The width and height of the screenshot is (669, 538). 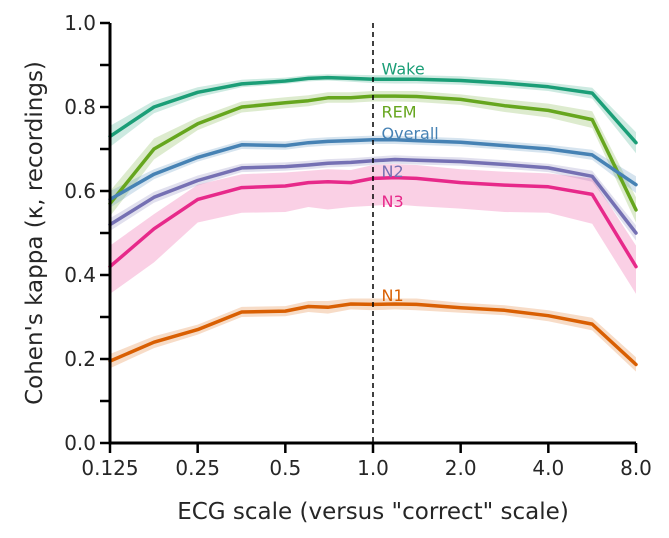 I want to click on series-line-n1, so click(x=373, y=334).